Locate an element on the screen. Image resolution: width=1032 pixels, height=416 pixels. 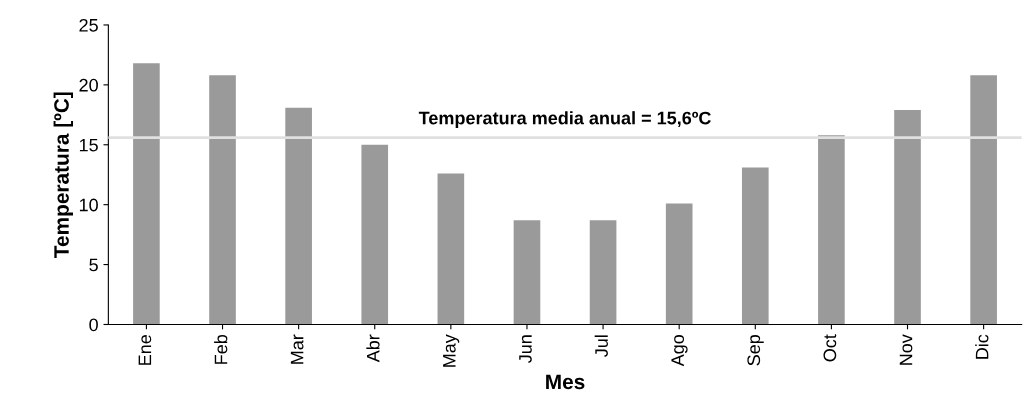
y-axis-title: Temperatura [ºC] is located at coordinates (63, 175).